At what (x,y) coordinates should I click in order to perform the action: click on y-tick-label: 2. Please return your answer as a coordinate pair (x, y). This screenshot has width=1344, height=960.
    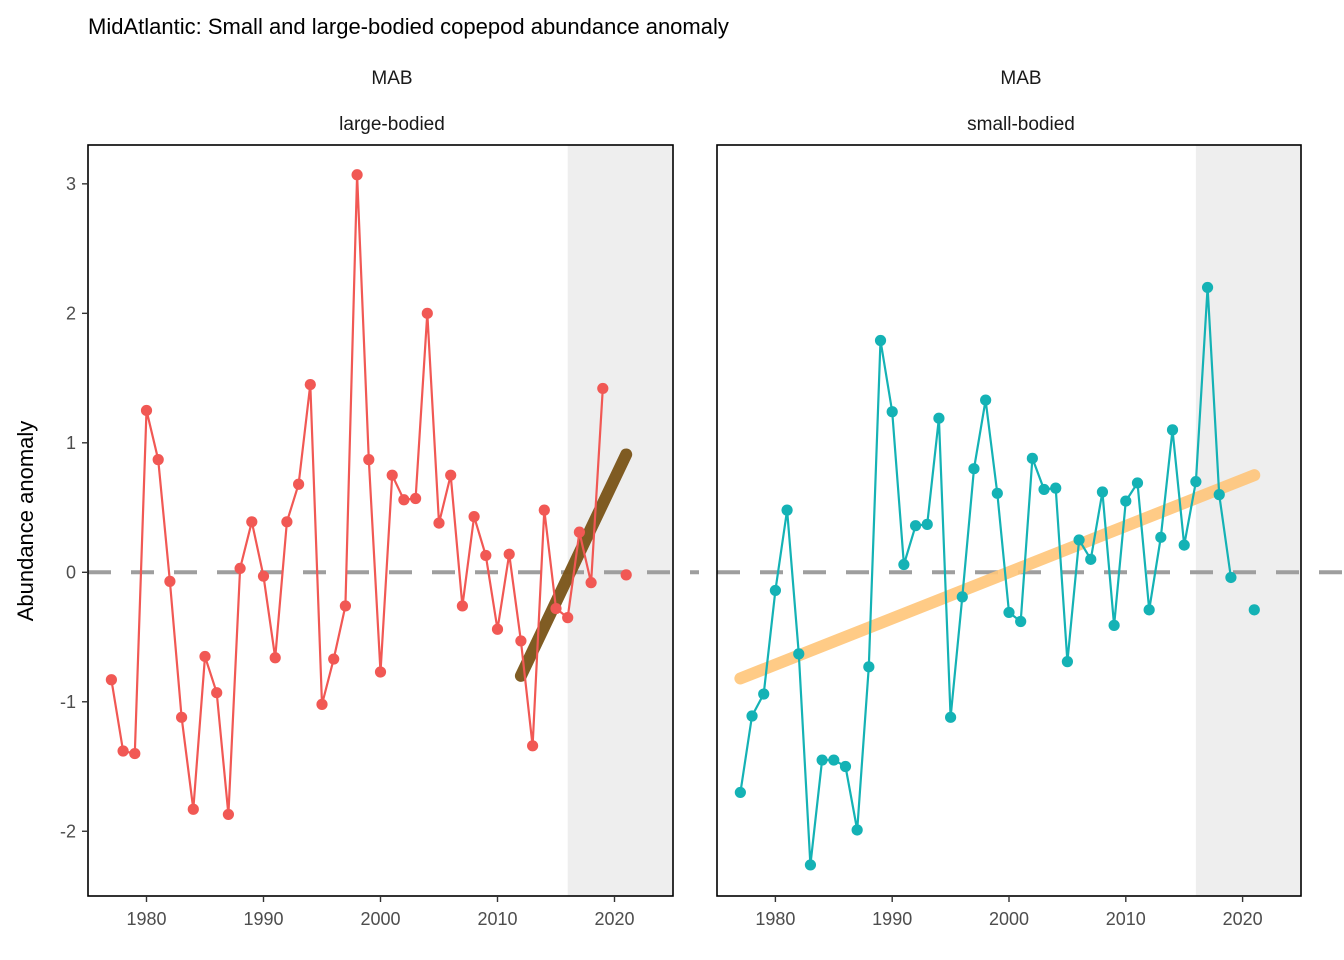
    Looking at the image, I should click on (71, 313).